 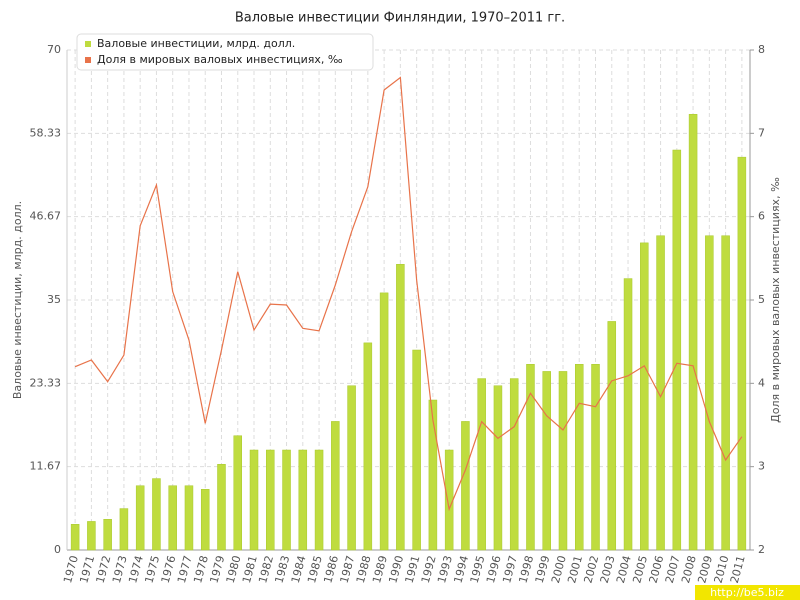 What do you see at coordinates (17, 300) in the screenshot?
I see `y-axis-label: Валовые инвестиции, млрд. долл.` at bounding box center [17, 300].